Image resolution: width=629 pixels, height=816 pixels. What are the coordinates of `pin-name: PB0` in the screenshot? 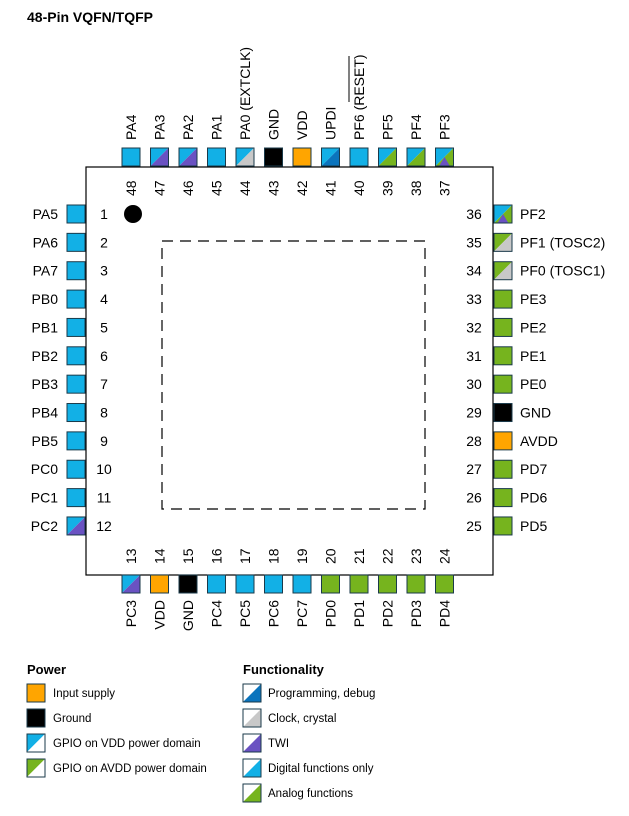 It's located at (45, 299).